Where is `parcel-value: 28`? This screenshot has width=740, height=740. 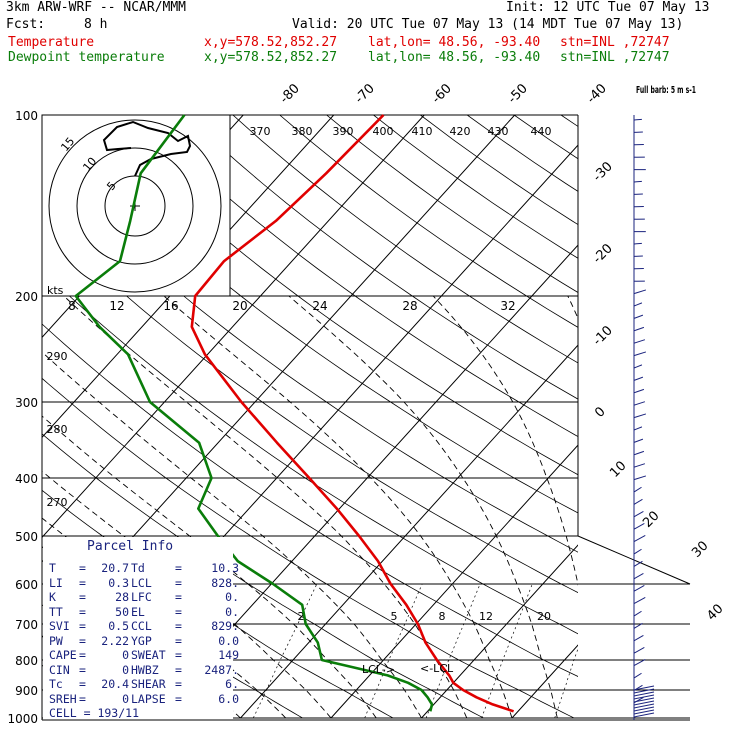 parcel-value: 28 is located at coordinates (122, 597).